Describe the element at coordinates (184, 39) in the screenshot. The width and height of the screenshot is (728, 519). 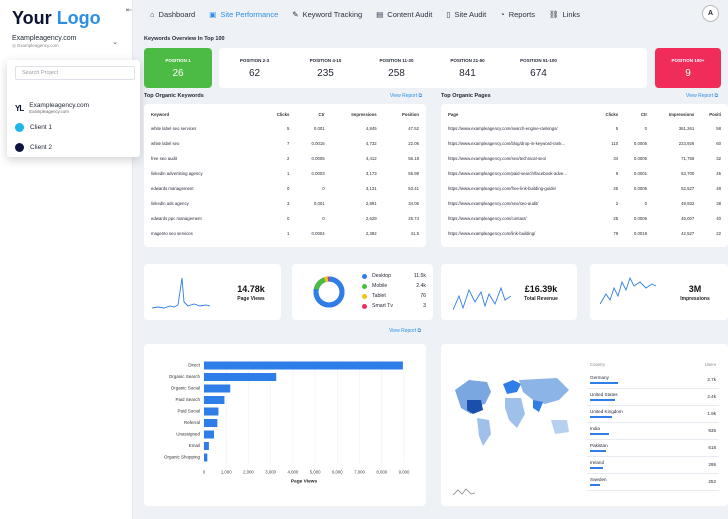
I see `overview-title: Keywords Overview In Top 100` at that location.